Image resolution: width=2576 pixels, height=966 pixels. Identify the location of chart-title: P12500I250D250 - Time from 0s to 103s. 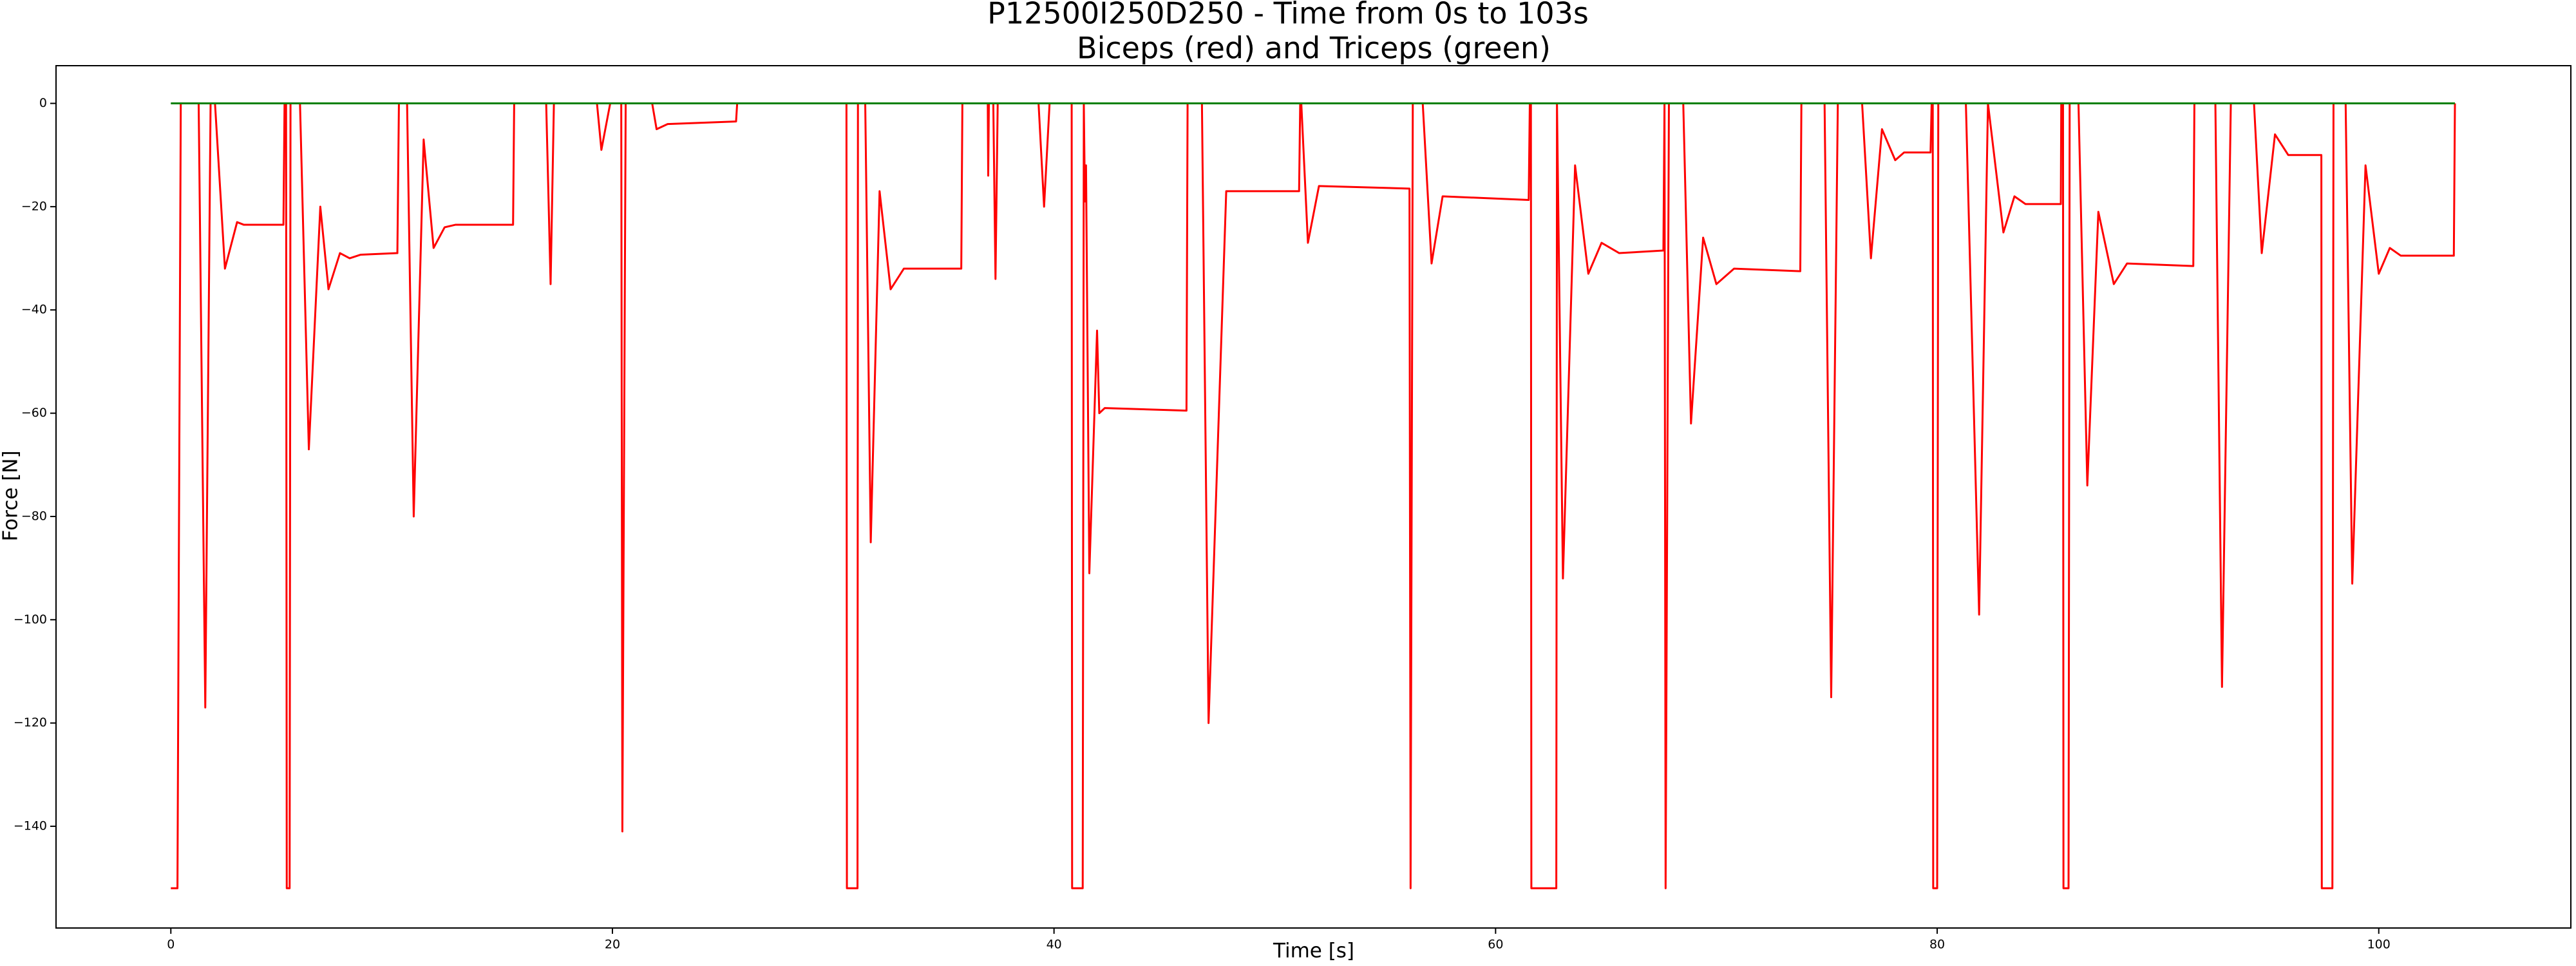
(1288, 15).